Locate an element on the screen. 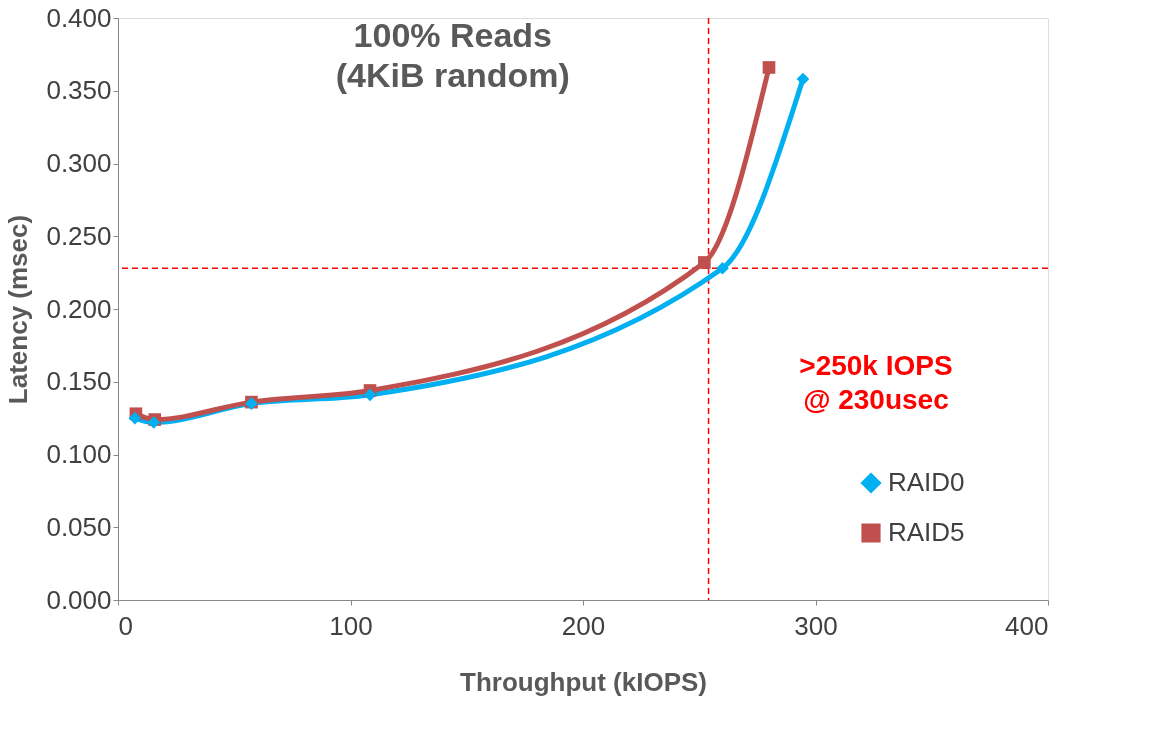 The height and width of the screenshot is (750, 1159). x-axis-title: Throughput (kIOPS) is located at coordinates (583, 681).